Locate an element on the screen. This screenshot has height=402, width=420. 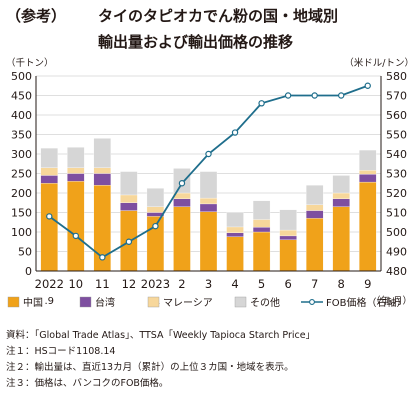
y-tick-label-left: 400 is located at coordinates (21, 115).